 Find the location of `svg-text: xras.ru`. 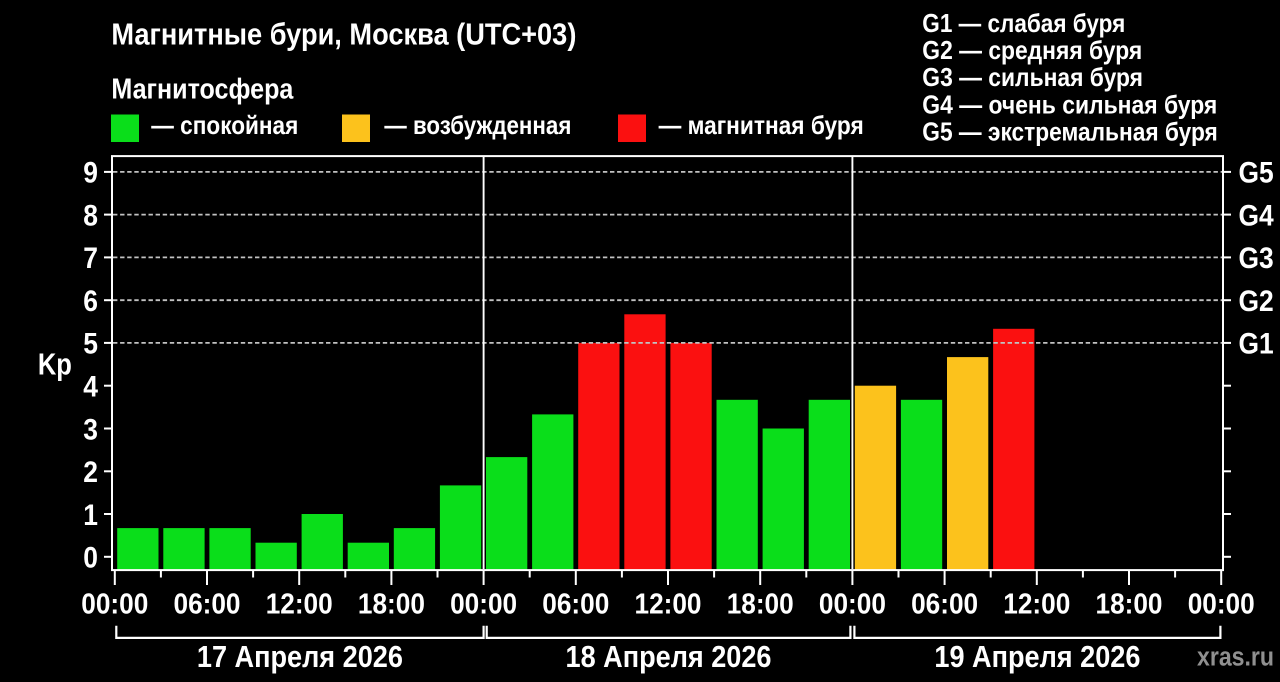

svg-text: xras.ru is located at coordinates (1235, 656).